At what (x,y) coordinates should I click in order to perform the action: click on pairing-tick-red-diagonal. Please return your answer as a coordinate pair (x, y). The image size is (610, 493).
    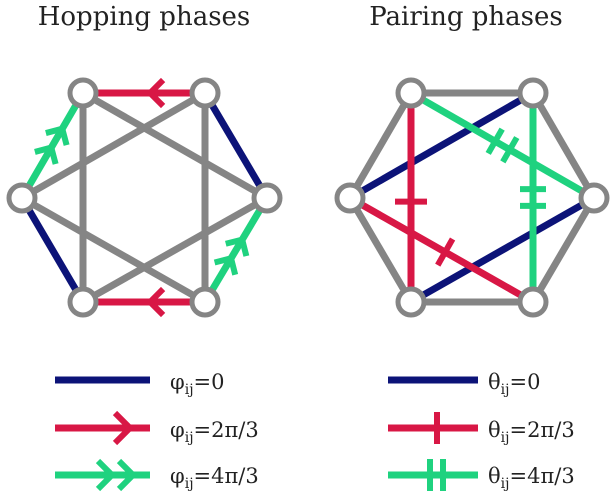
    Looking at the image, I should click on (445, 252).